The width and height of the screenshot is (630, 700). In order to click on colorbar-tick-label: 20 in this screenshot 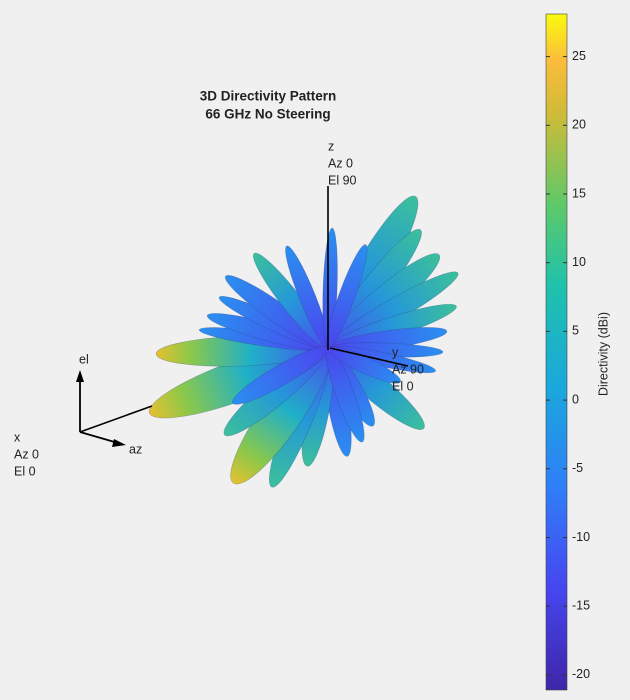, I will do `click(579, 125)`.